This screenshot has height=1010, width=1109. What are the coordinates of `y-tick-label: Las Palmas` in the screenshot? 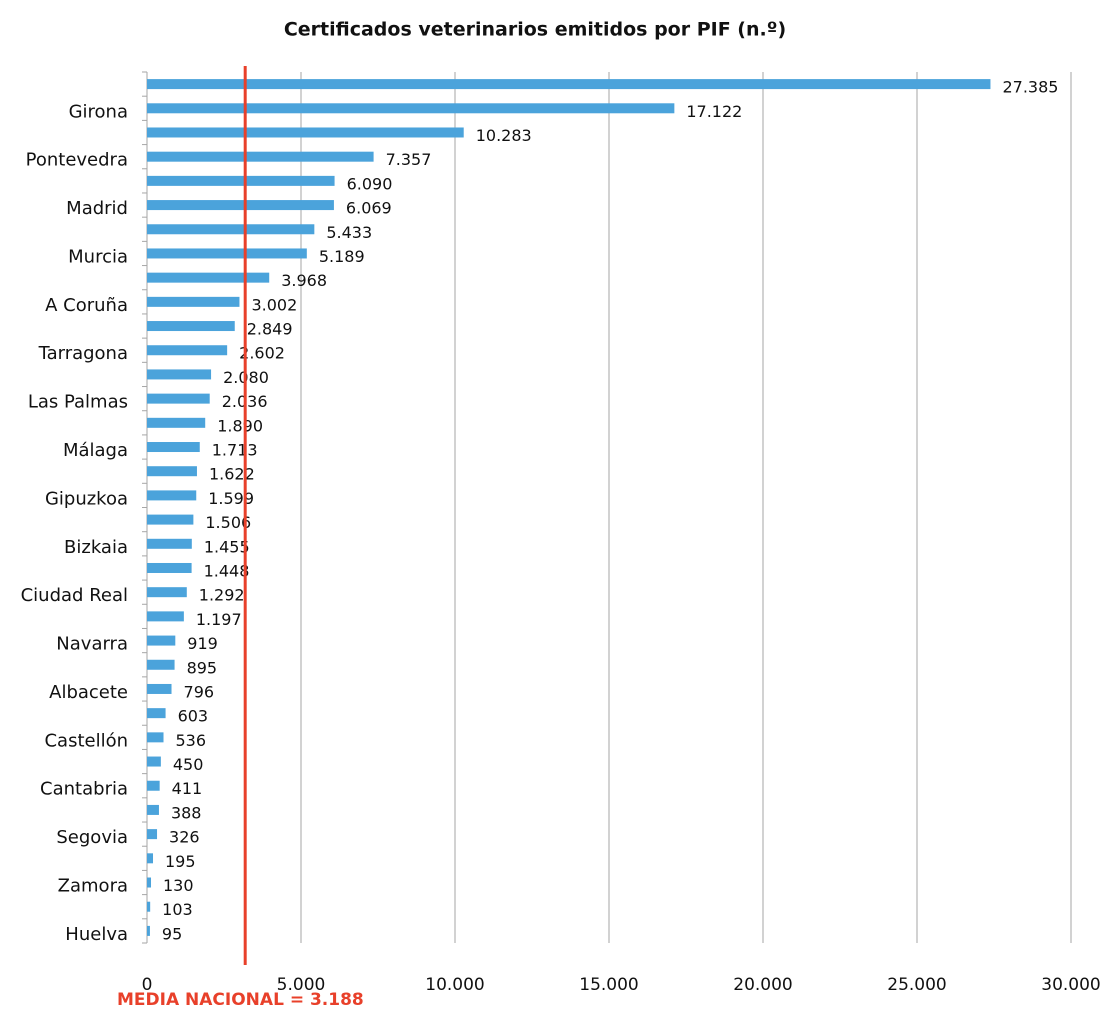 It's located at (78, 402).